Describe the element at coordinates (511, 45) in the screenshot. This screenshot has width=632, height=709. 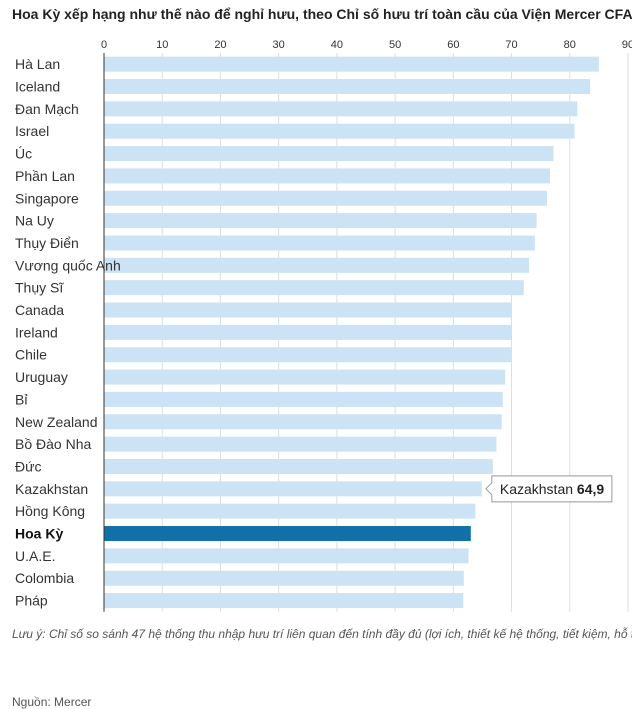
I see `x-tick-label: 70` at that location.